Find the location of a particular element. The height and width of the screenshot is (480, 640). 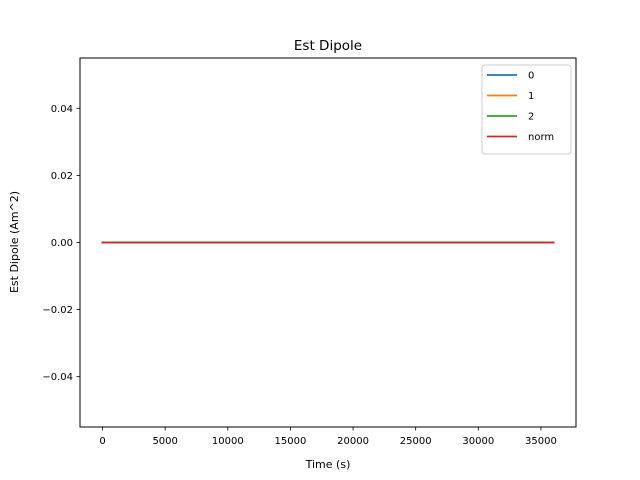

y-tick-label: 0.02 is located at coordinates (62, 176).